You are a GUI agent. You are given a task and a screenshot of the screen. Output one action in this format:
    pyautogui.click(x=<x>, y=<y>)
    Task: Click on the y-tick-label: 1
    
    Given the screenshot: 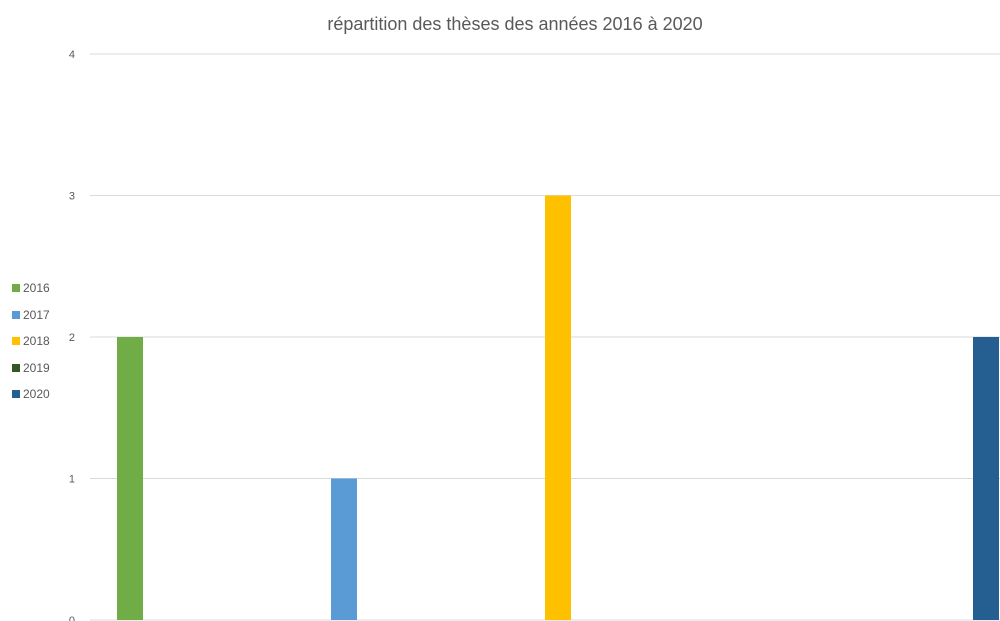 What is the action you would take?
    pyautogui.click(x=72, y=480)
    